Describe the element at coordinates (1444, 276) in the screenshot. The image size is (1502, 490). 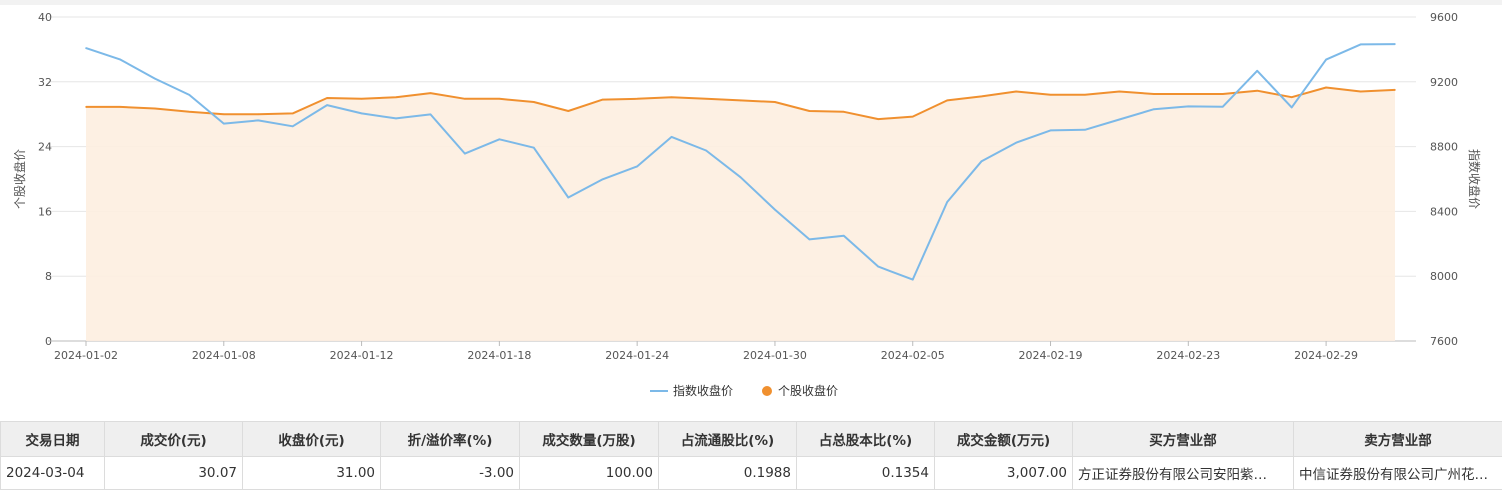
I see `y-right-tick-label: 8000` at that location.